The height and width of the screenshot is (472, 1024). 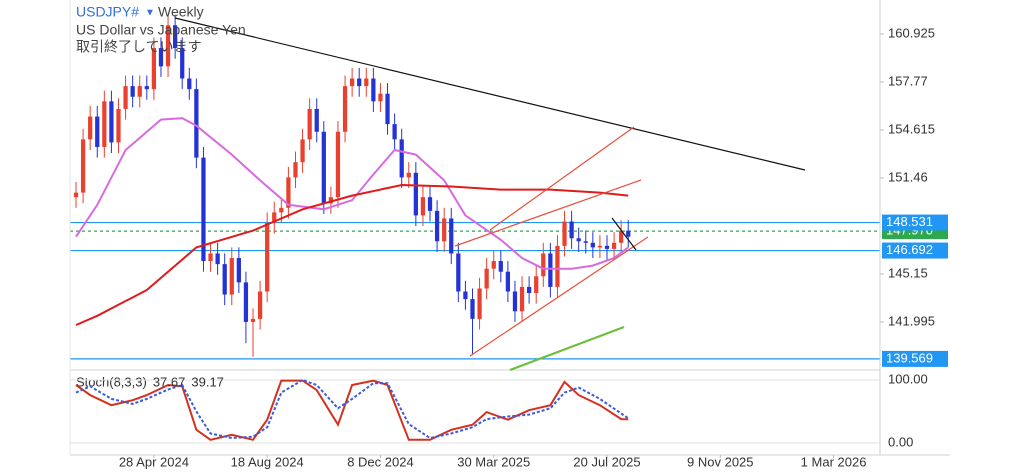 What do you see at coordinates (908, 176) in the screenshot?
I see `y-tick-label: 151.46` at bounding box center [908, 176].